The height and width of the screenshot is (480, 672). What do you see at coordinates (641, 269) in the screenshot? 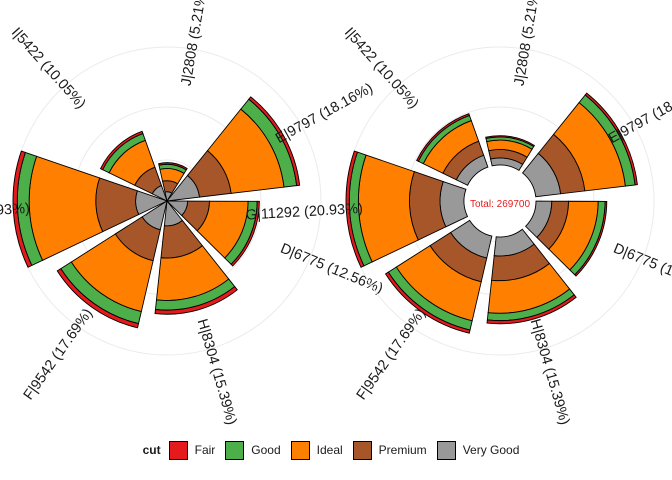
I see `wedge-label-d: D|6775 (12.56%)` at bounding box center [641, 269].